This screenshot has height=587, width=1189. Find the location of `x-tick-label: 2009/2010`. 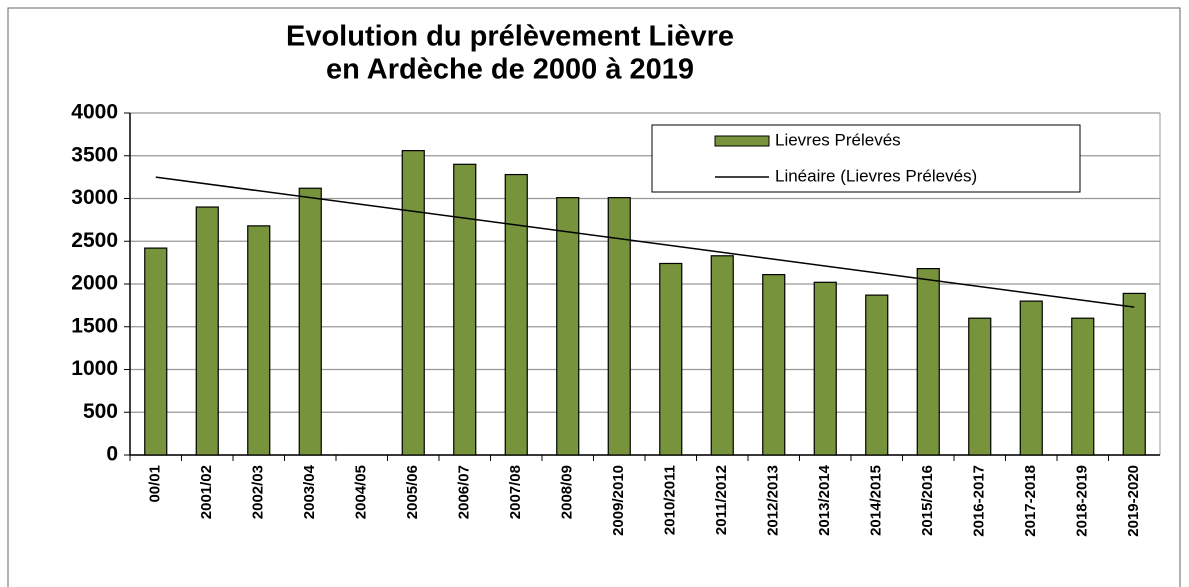

x-tick-label: 2009/2010 is located at coordinates (618, 500).